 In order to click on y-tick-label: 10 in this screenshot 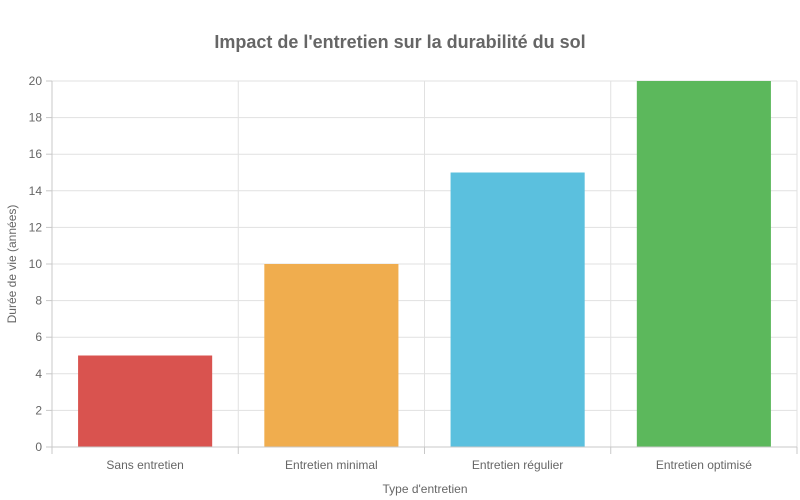, I will do `click(36, 264)`.